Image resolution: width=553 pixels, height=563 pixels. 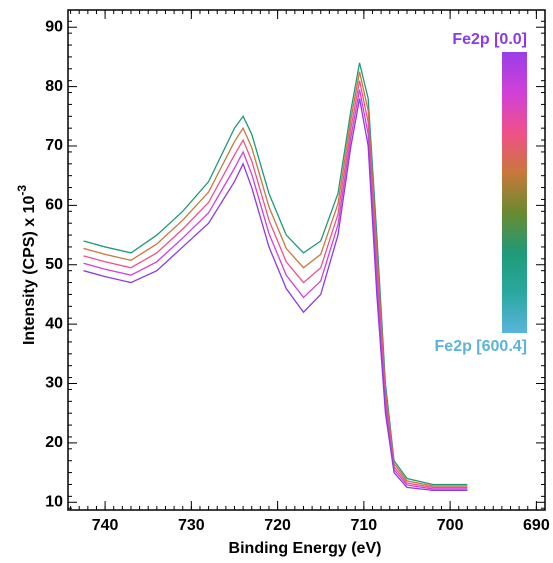 I want to click on x-tick-label: 710, so click(x=364, y=525).